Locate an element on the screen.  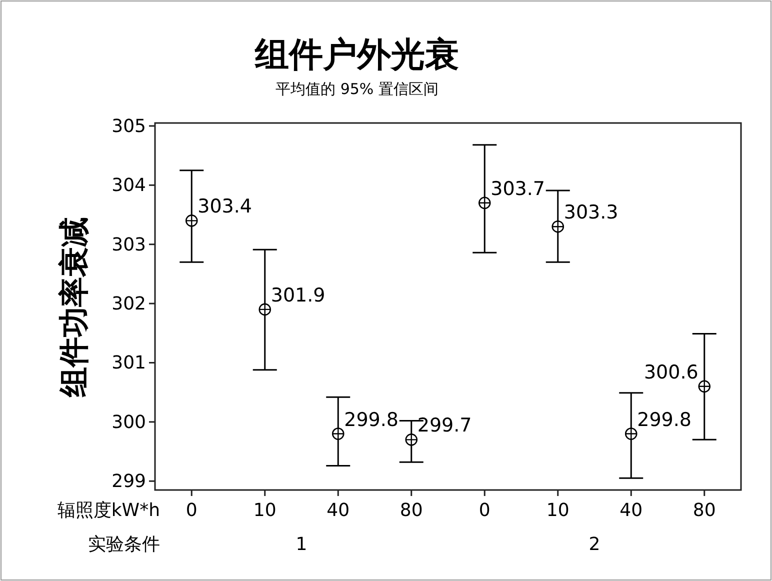
data-label: 300.6 is located at coordinates (671, 372).